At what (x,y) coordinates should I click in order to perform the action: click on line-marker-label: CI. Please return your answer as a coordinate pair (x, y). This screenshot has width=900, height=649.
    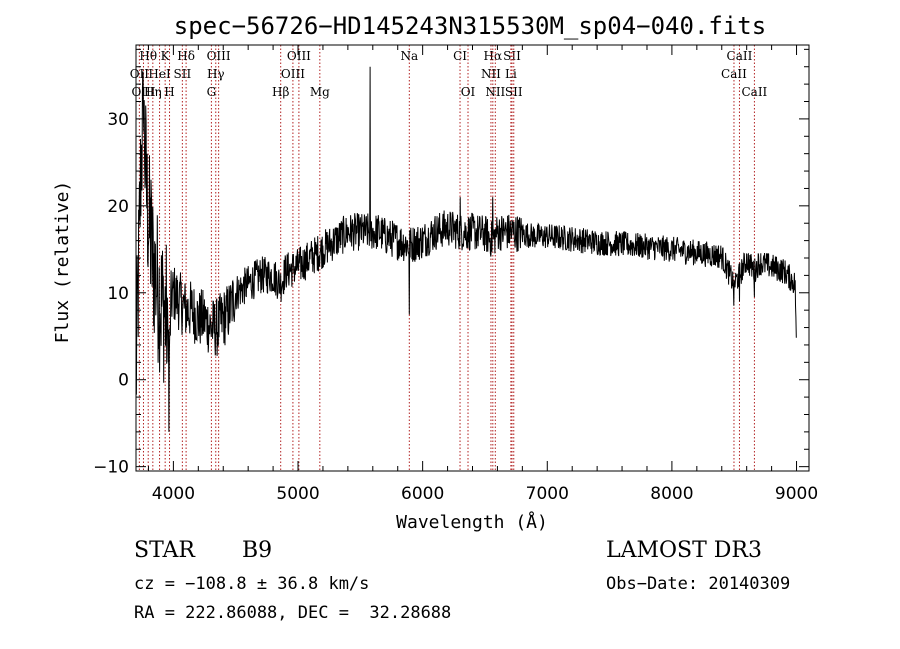
    Looking at the image, I should click on (460, 56).